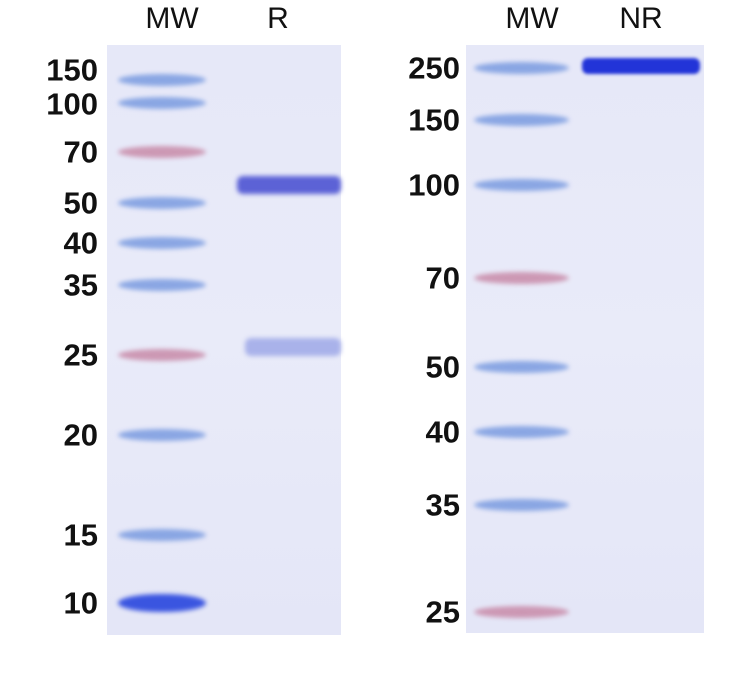 The width and height of the screenshot is (751, 678). Describe the element at coordinates (278, 18) in the screenshot. I see `lane-label-r: R` at that location.